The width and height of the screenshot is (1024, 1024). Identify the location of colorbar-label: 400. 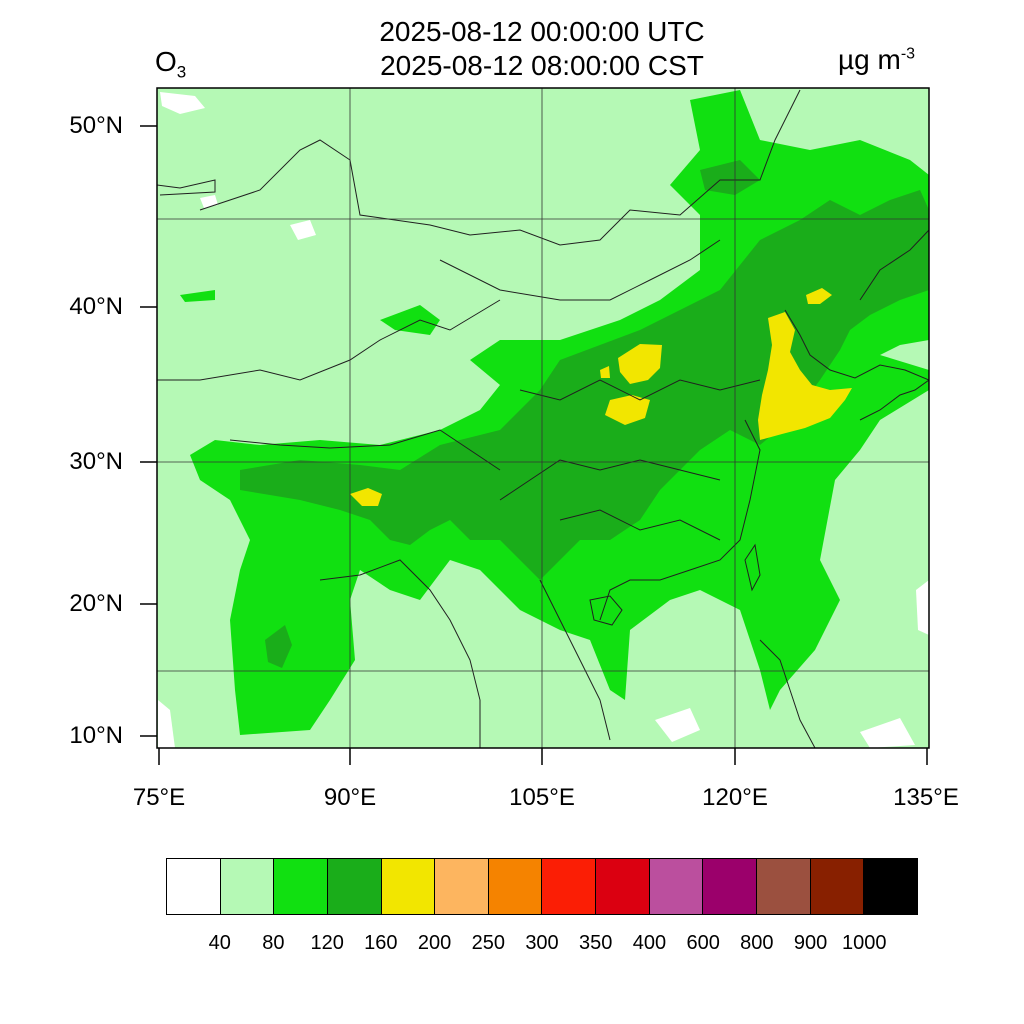
(649, 943).